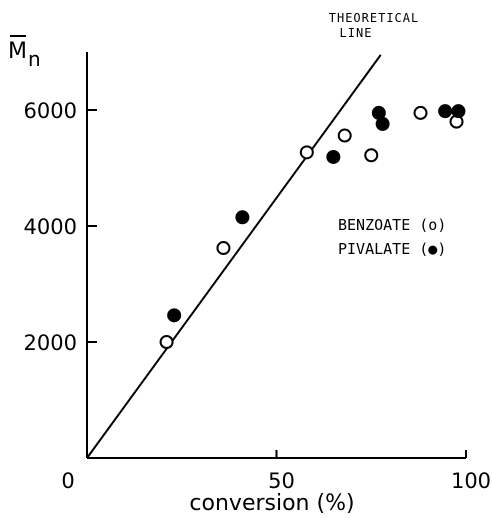 This screenshot has width=493, height=518. Describe the element at coordinates (34, 59) in the screenshot. I see `y-axis-label-subscript: n` at that location.